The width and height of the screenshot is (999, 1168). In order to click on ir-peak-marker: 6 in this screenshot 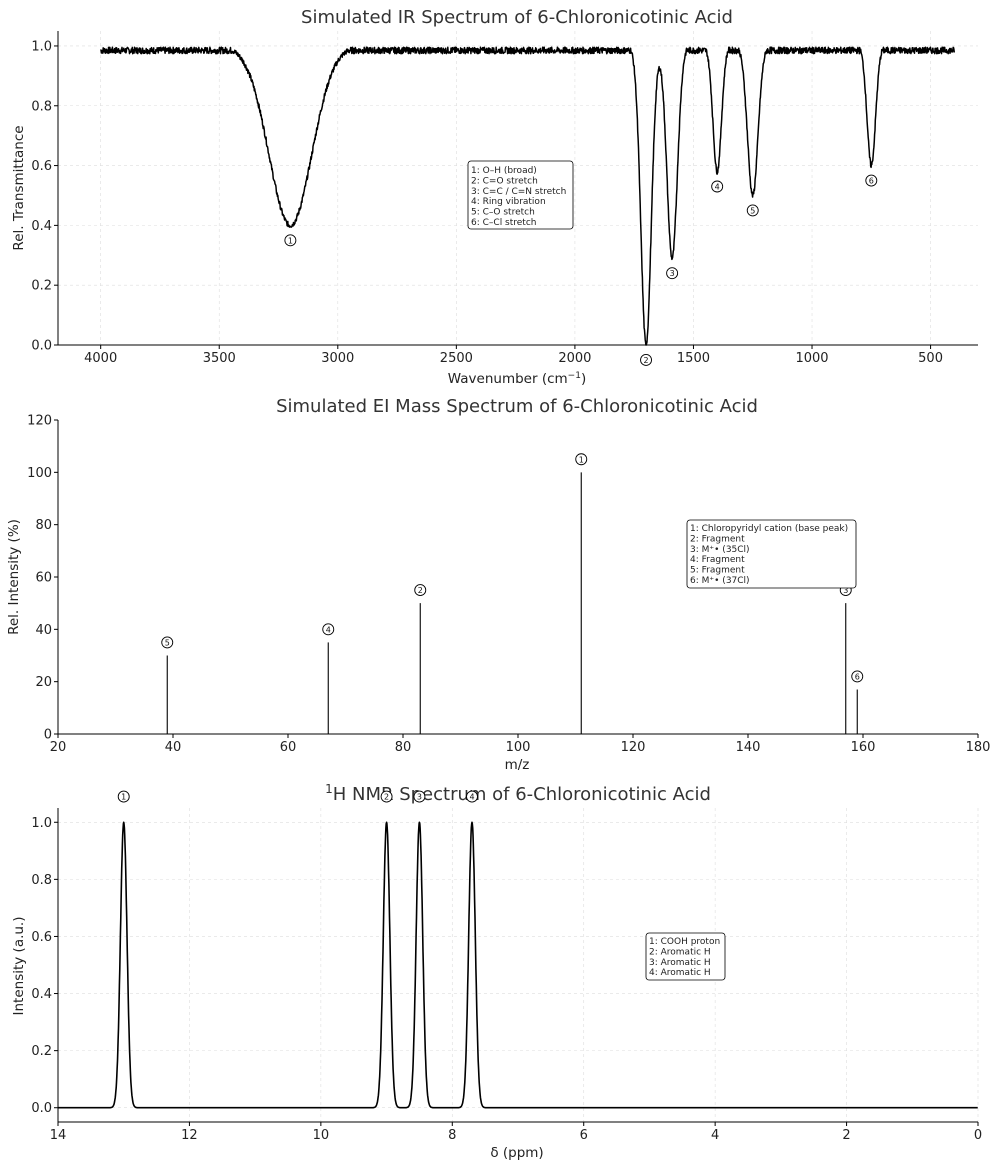, I will do `click(871, 181)`.